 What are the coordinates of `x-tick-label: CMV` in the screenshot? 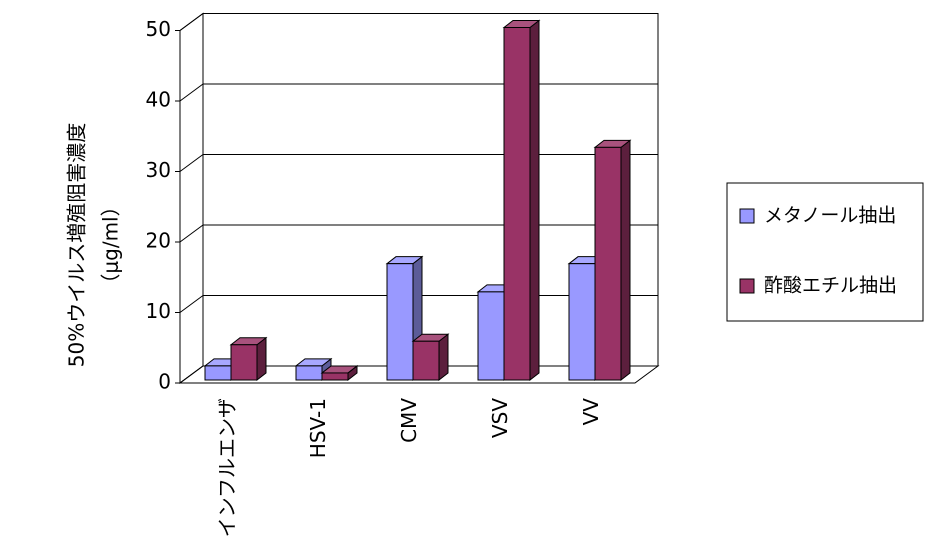 It's located at (409, 420).